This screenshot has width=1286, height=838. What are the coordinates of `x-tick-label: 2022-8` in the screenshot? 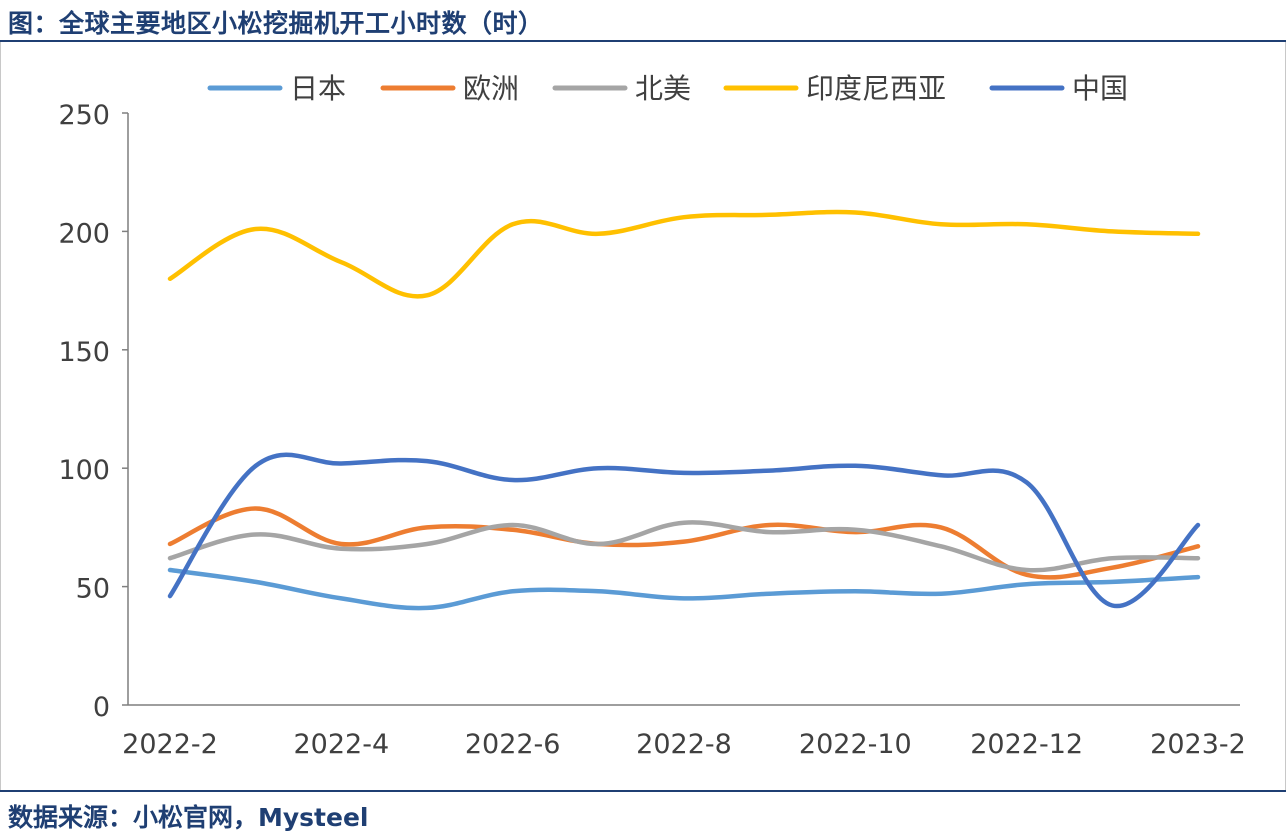 It's located at (684, 744).